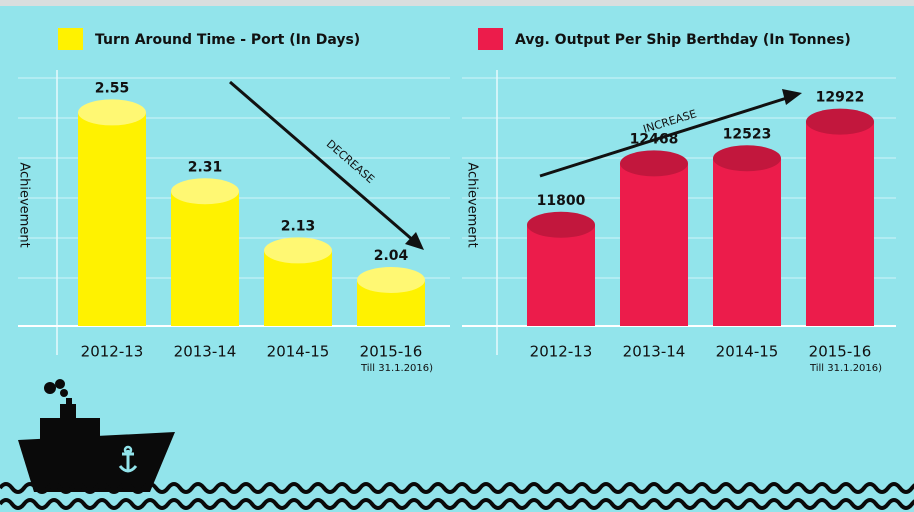 Image resolution: width=914 pixels, height=512 pixels. What do you see at coordinates (840, 98) in the screenshot?
I see `value-label: 12922` at bounding box center [840, 98].